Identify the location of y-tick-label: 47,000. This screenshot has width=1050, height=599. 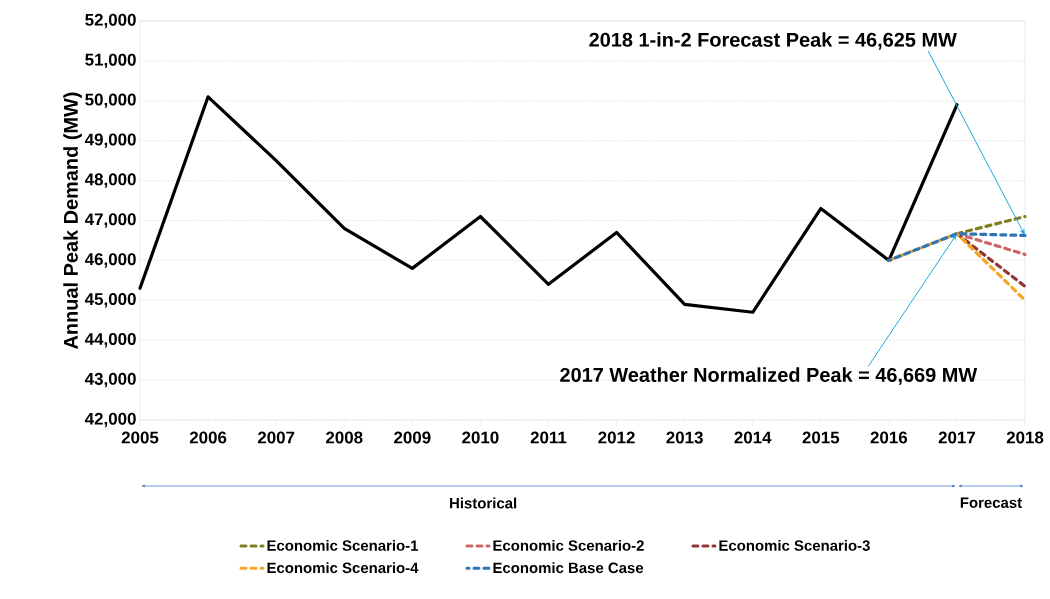
(110, 220).